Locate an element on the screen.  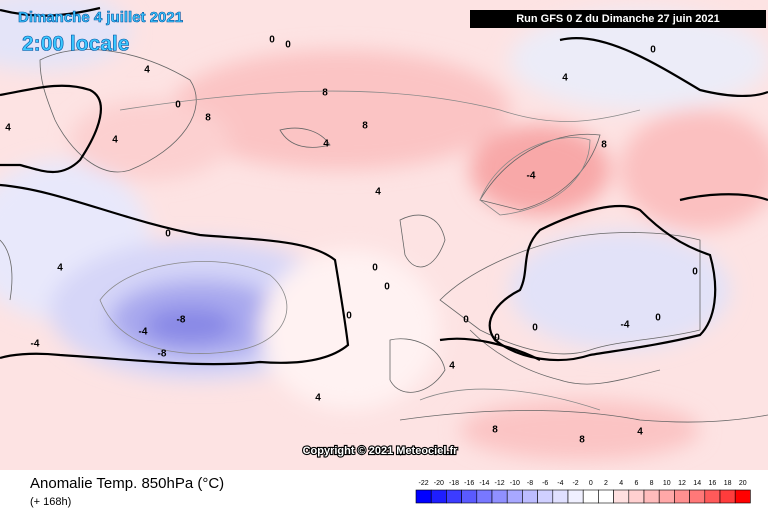
variable-name: Anomalie Temp. 850hPa (°C) is located at coordinates (127, 483).